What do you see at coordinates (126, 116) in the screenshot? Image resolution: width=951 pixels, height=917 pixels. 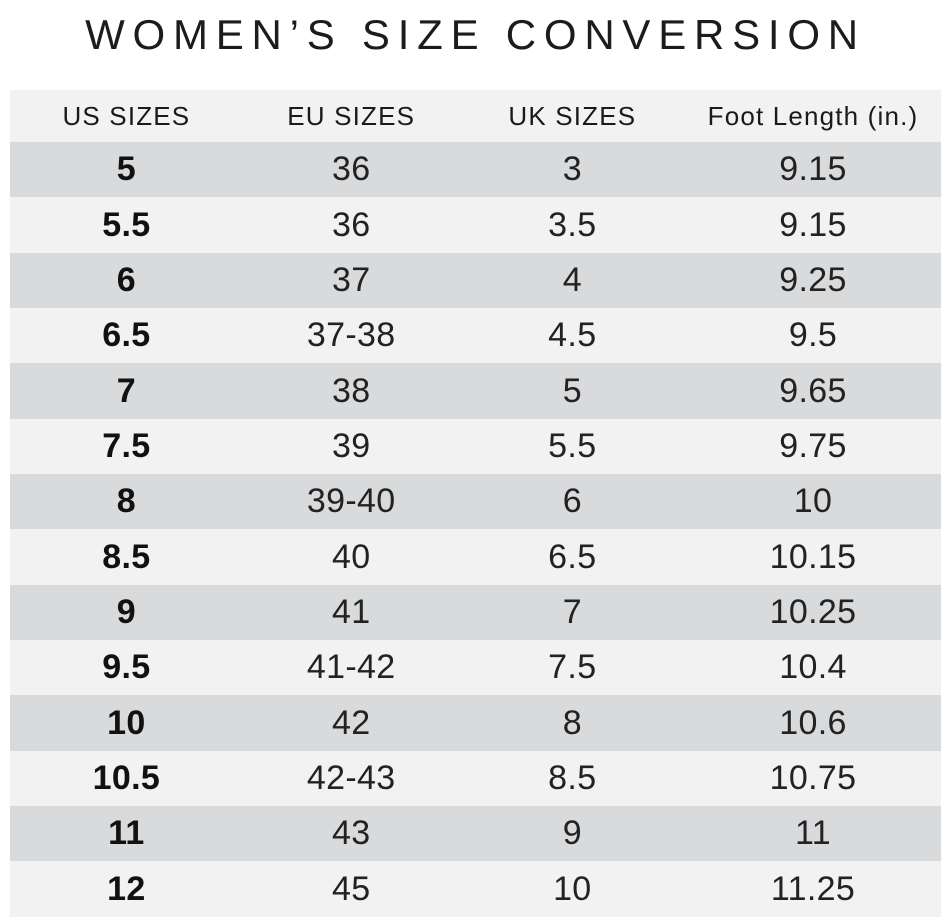 I see `column-header-us-sizes: US SIZES` at bounding box center [126, 116].